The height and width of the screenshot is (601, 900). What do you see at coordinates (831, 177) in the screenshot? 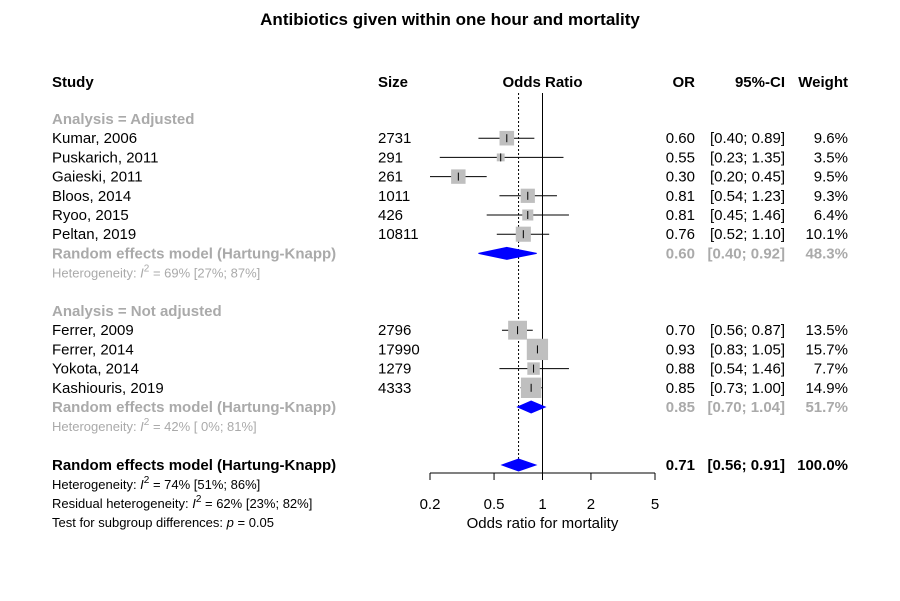
I see `study-weight: 9.5%` at bounding box center [831, 177].